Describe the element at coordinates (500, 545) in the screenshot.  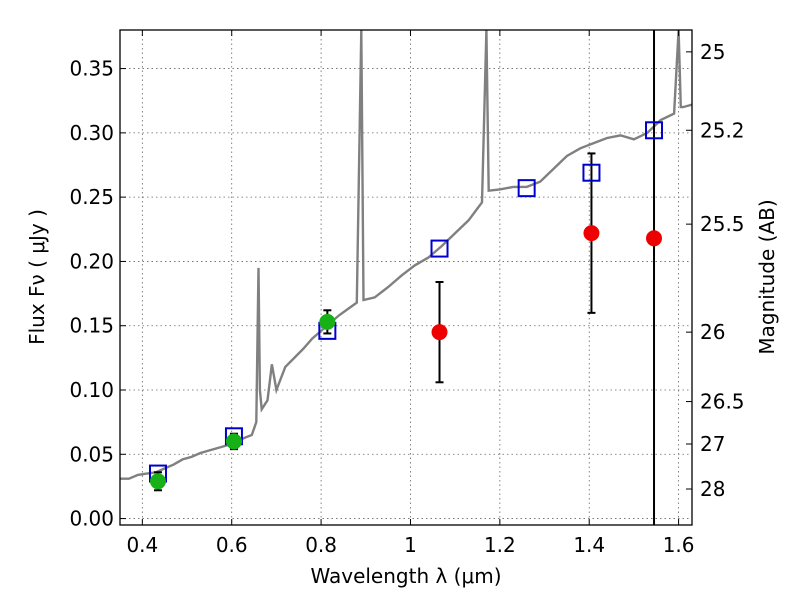
I see `x-tick-label: 1.2` at that location.